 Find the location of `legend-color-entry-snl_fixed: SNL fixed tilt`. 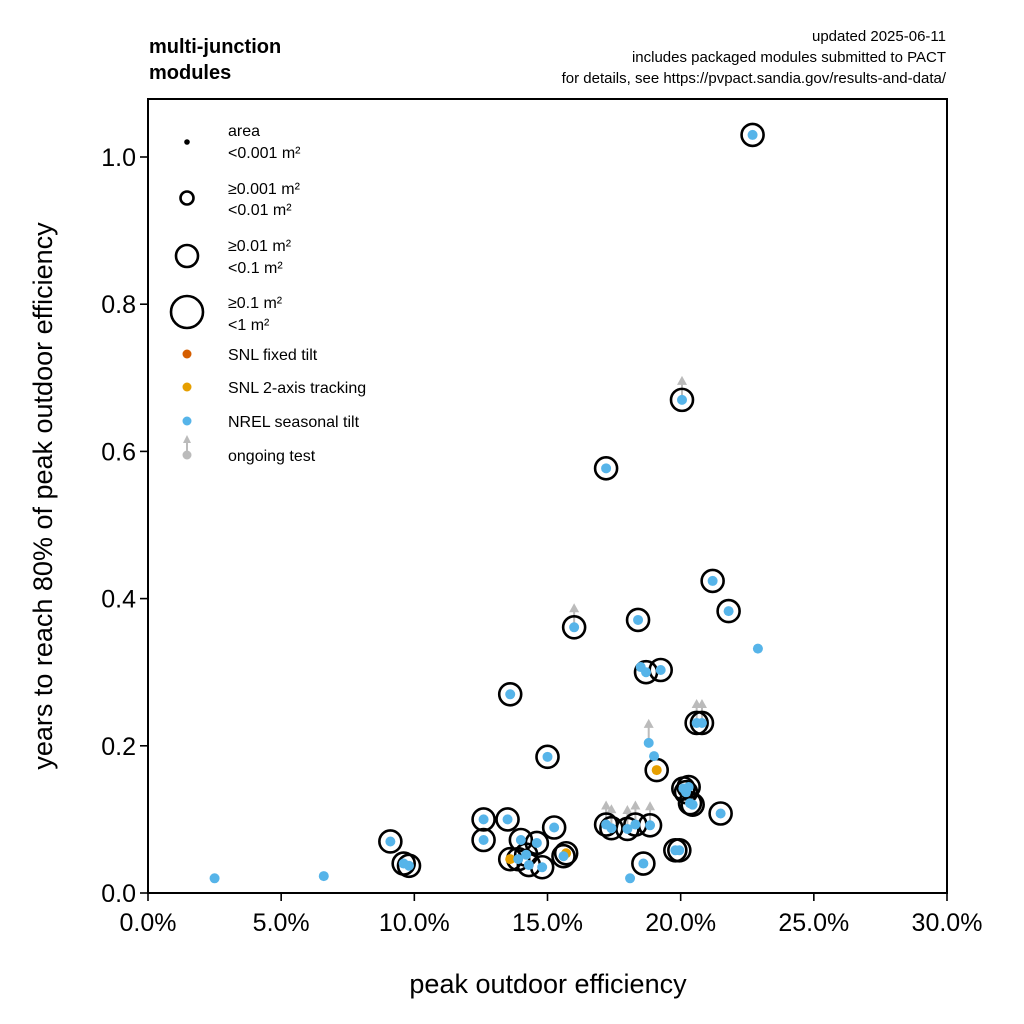

legend-color-entry-snl_fixed: SNL fixed tilt is located at coordinates (250, 355).